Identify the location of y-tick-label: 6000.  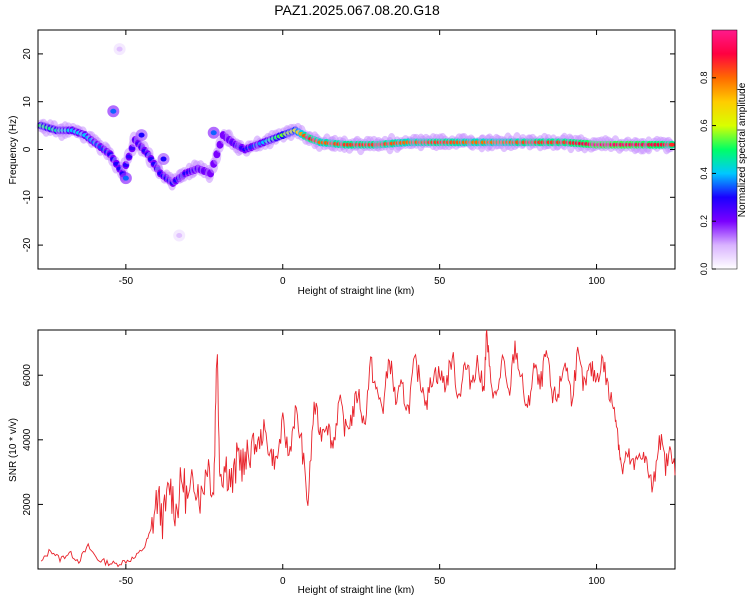
(27, 375).